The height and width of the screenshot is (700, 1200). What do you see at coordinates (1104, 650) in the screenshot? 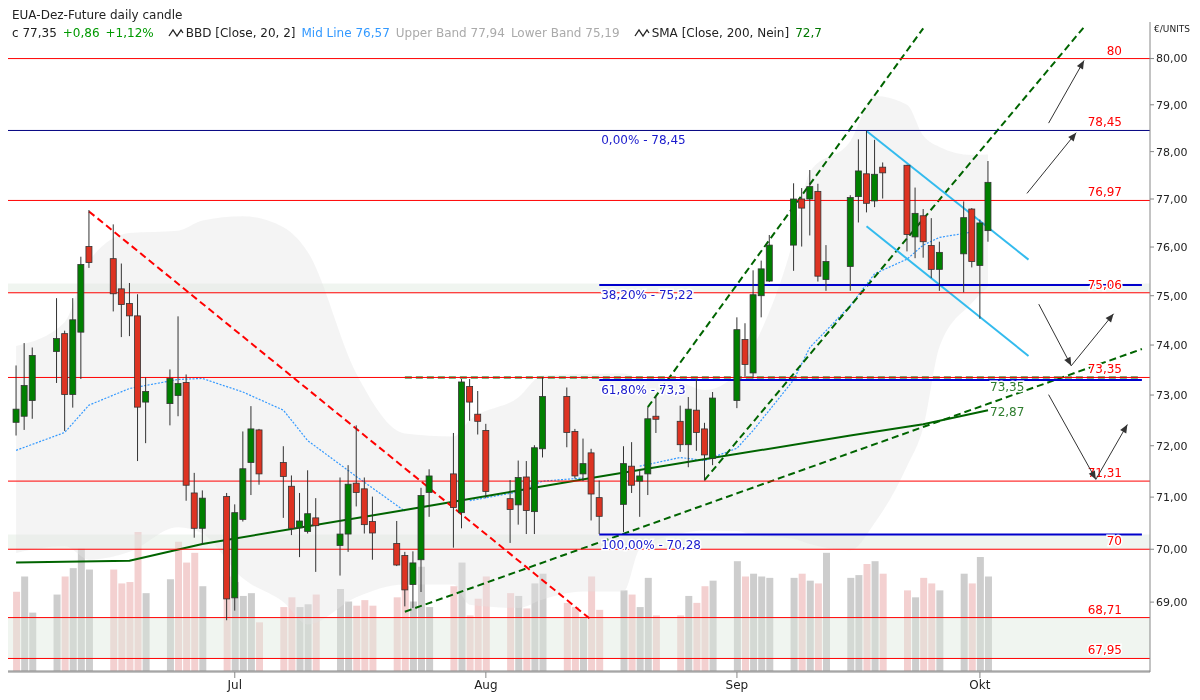
I see `ref-line-label: 67,95` at bounding box center [1104, 650].